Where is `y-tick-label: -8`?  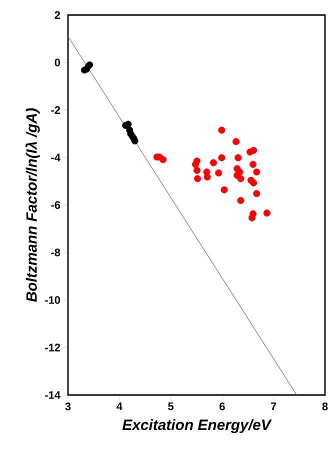 y-tick-label: -8 is located at coordinates (55, 252).